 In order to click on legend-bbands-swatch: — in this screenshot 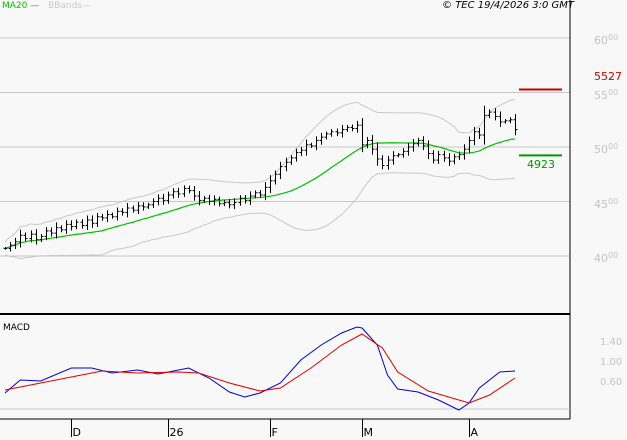, I will do `click(87, 6)`.